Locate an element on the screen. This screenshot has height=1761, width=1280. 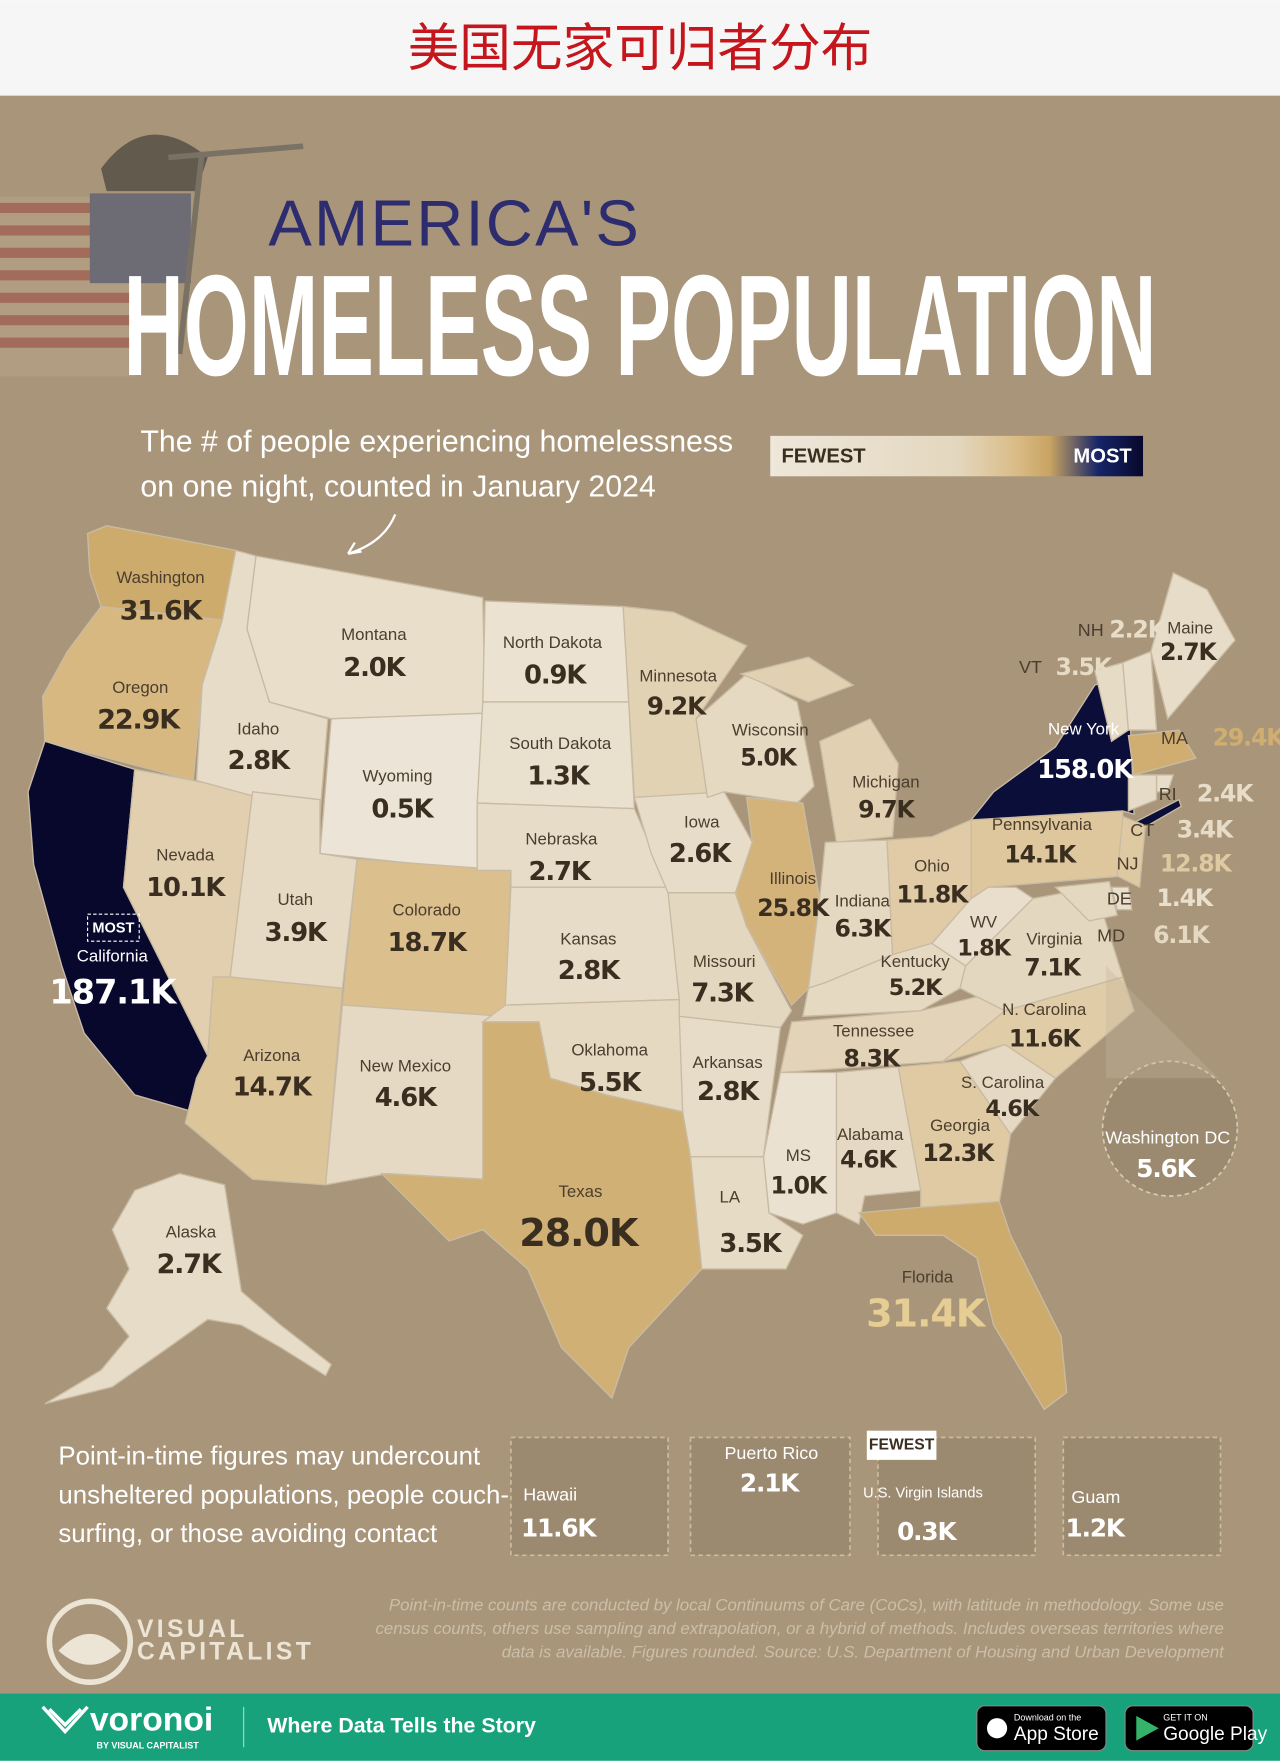
state-name: LA is located at coordinates (730, 1197).